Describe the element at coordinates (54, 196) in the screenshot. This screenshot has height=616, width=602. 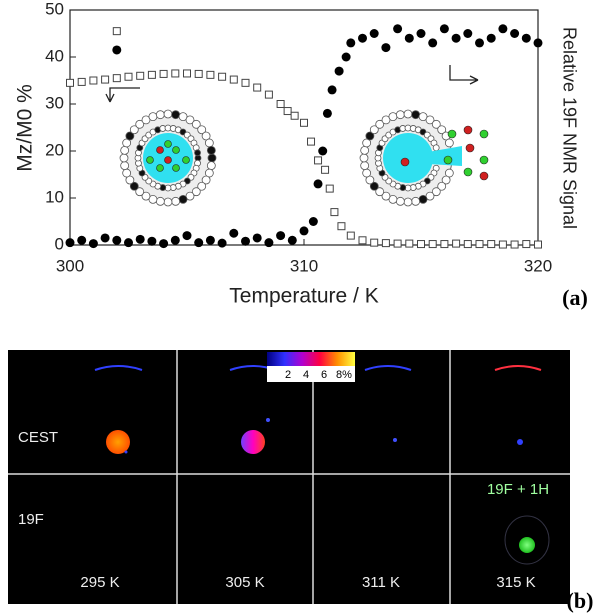
I see `y-tick-label: 10` at that location.